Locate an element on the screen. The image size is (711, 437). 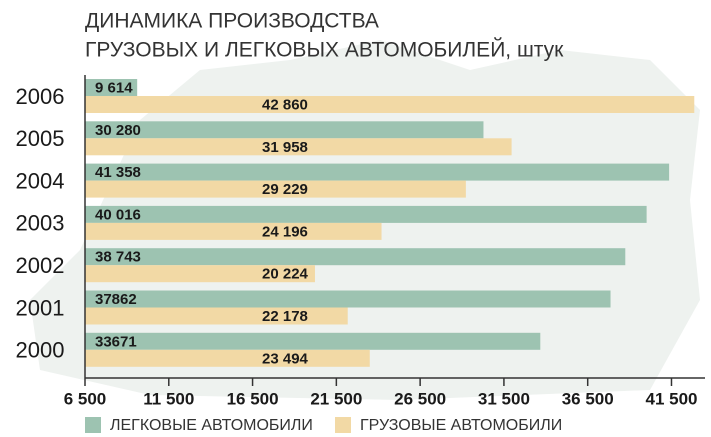
chart-title: ДИНАМИКА ПРОИЗВОДСТВА is located at coordinates (232, 21).